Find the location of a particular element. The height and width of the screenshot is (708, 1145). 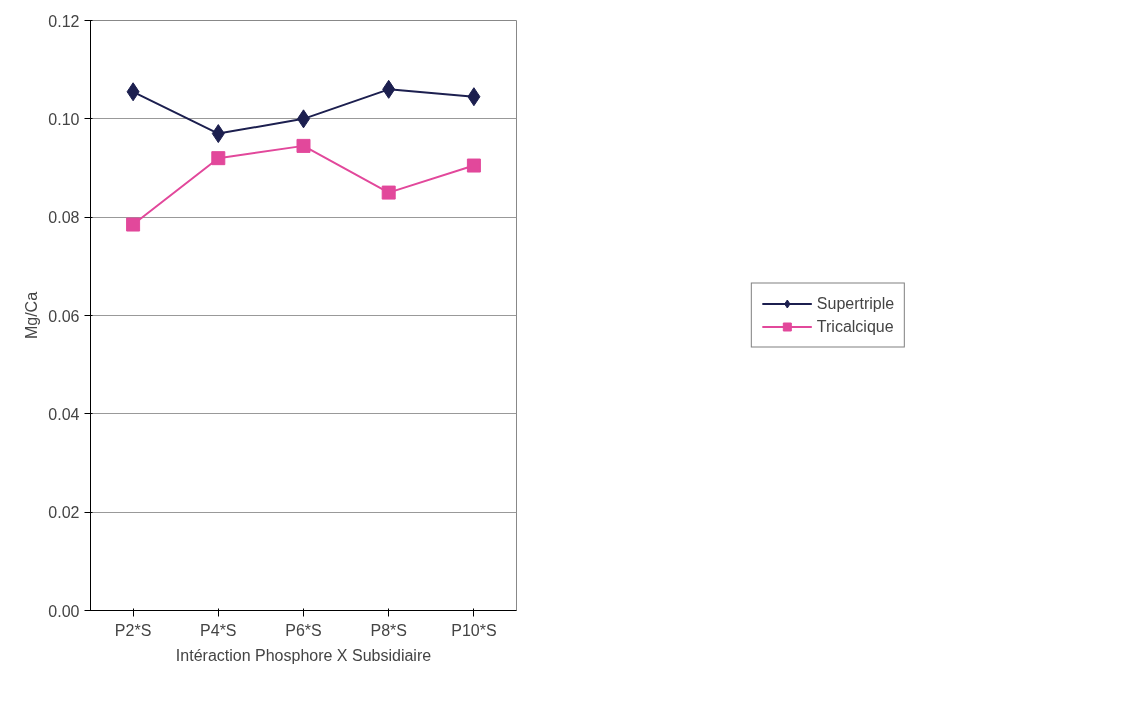

x-tick-label: P8*S is located at coordinates (388, 630).